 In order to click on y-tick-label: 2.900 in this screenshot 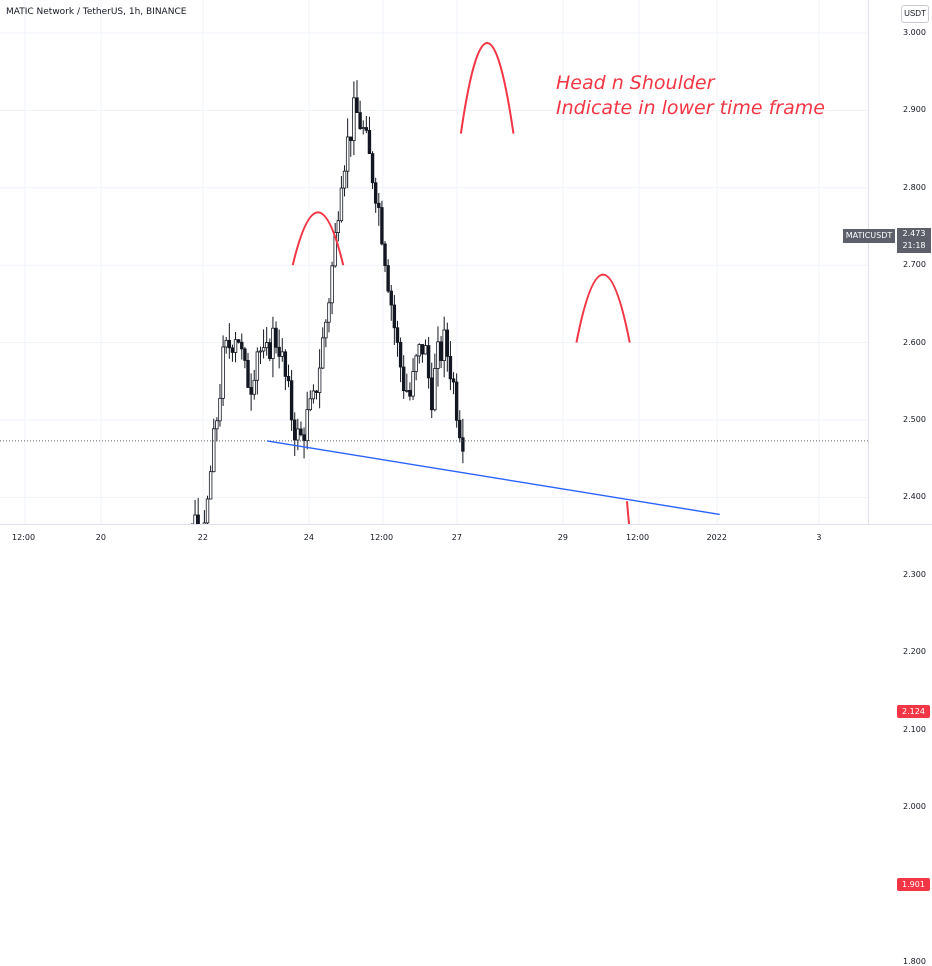, I will do `click(914, 110)`.